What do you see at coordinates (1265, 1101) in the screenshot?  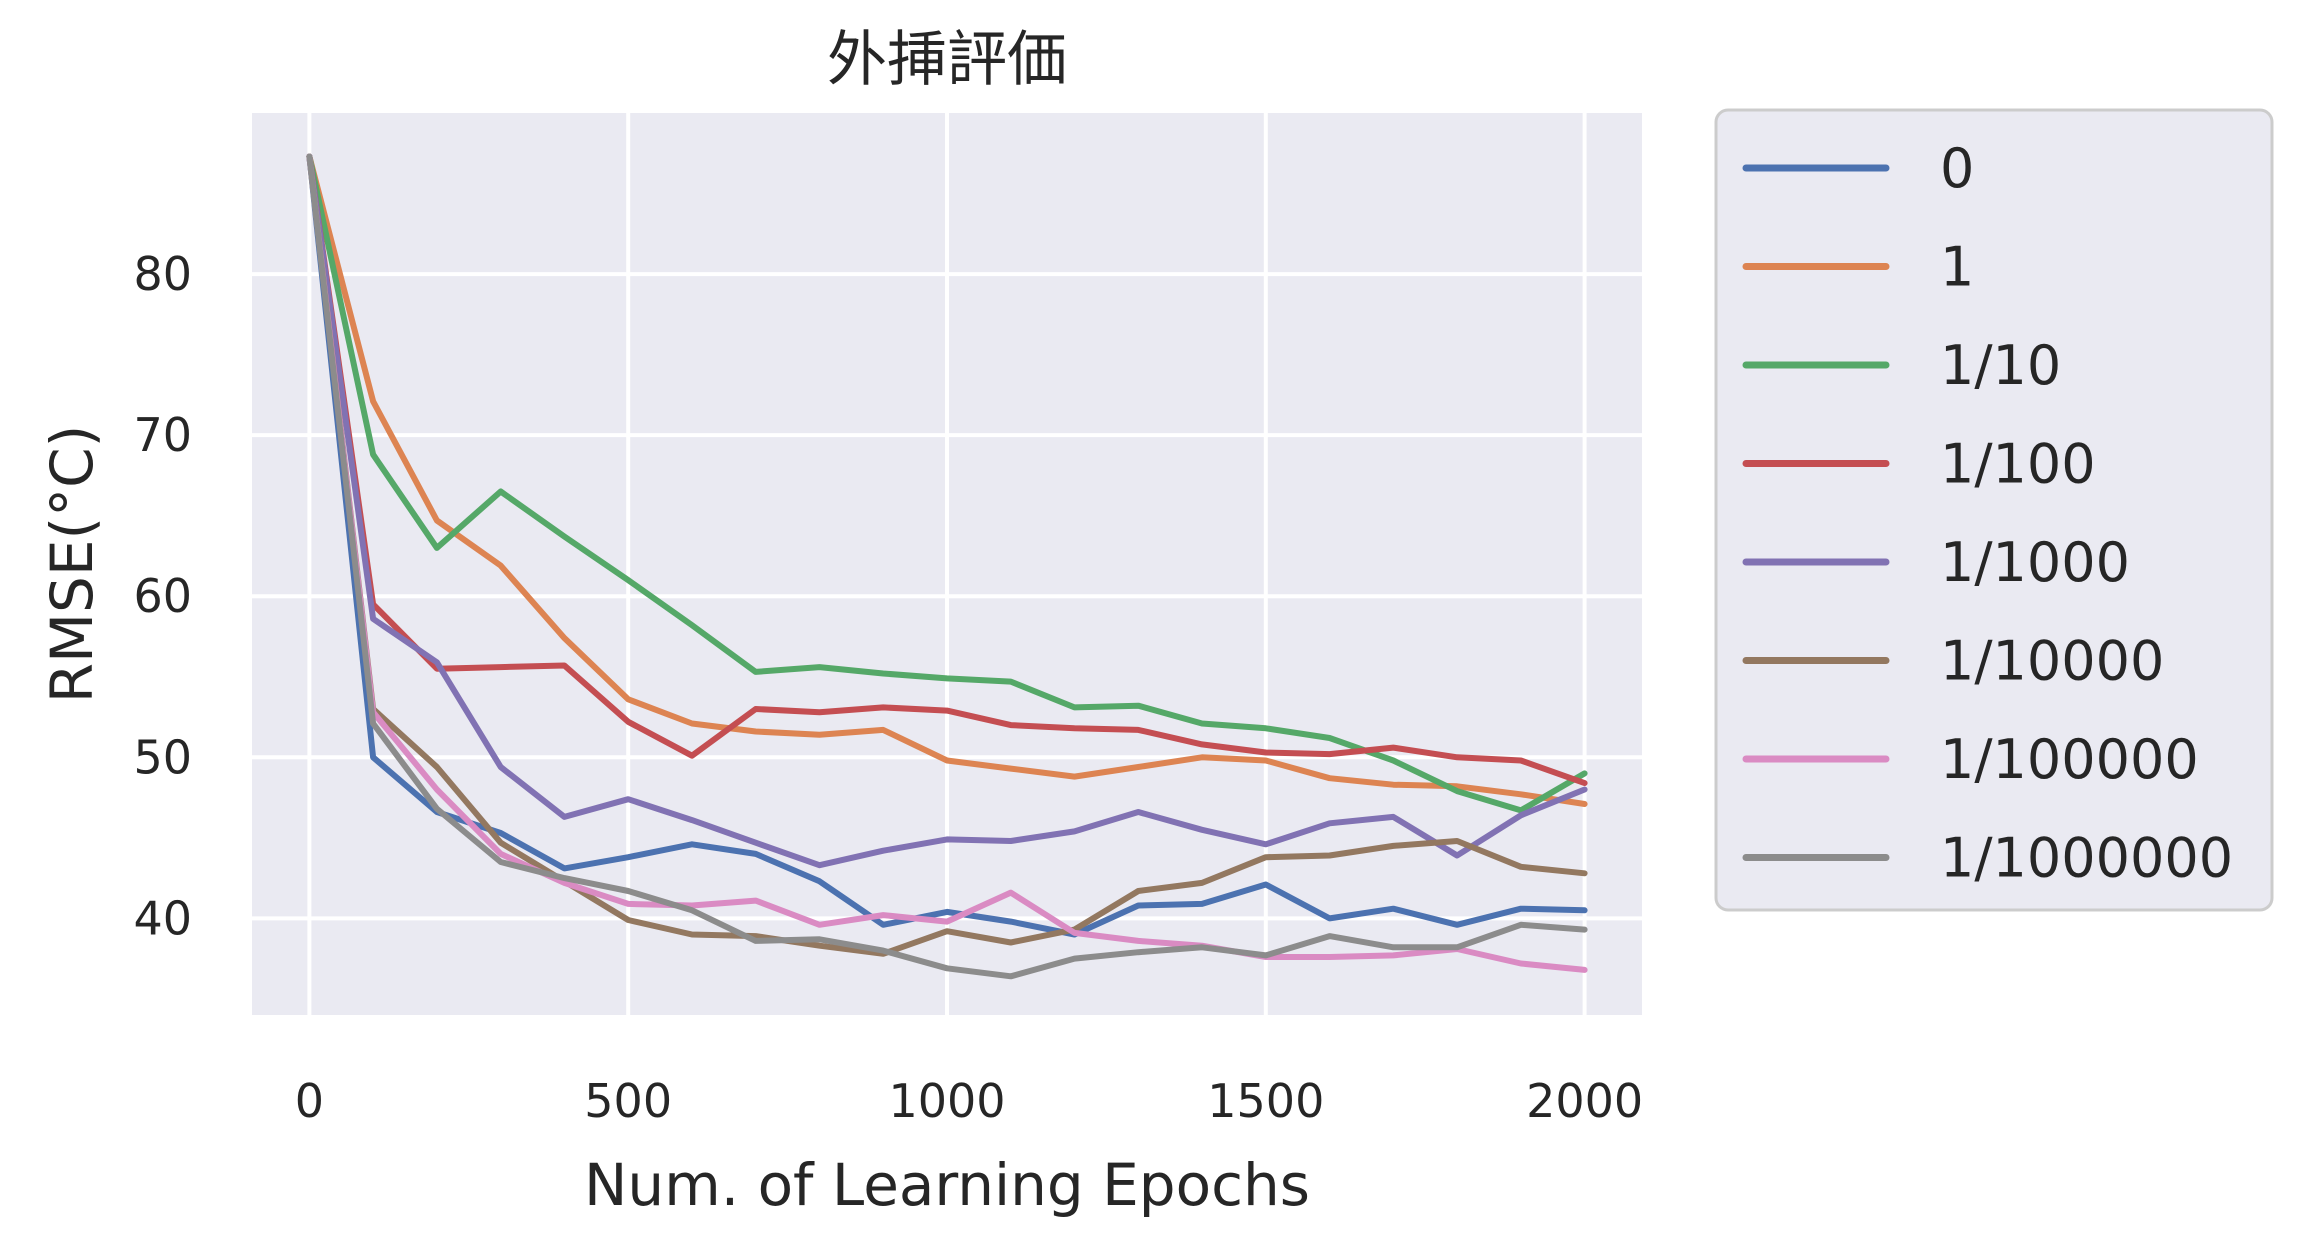 I see `x-tick-label: 1500` at bounding box center [1265, 1101].